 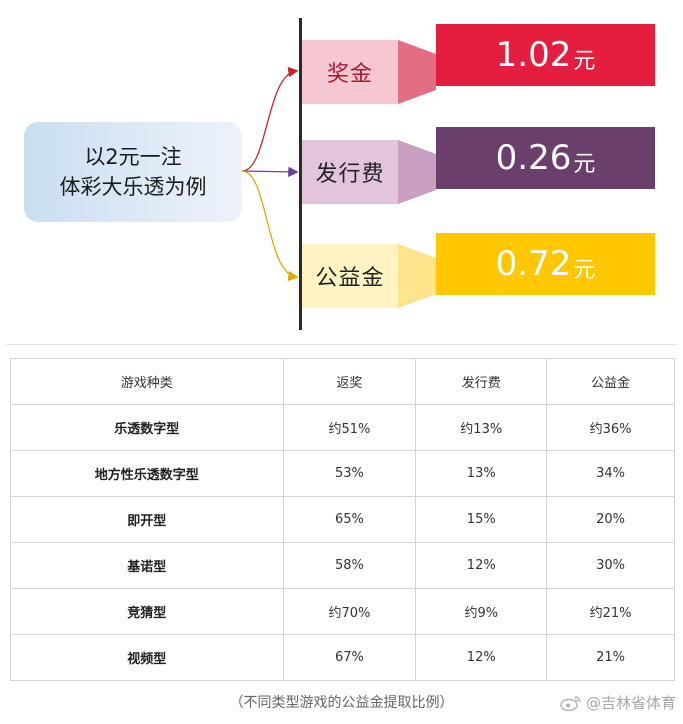 I want to click on category-label: 公益金, so click(x=350, y=278).